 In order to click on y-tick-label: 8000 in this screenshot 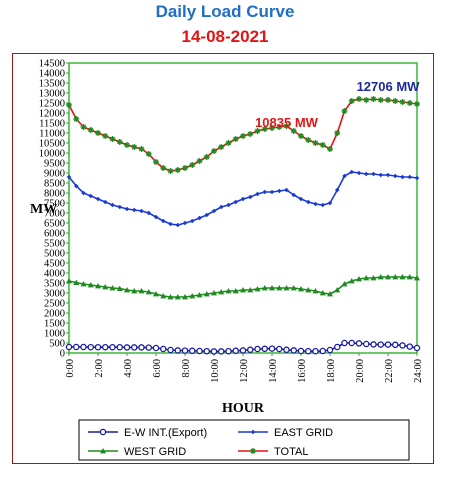, I will do `click(54, 194)`.